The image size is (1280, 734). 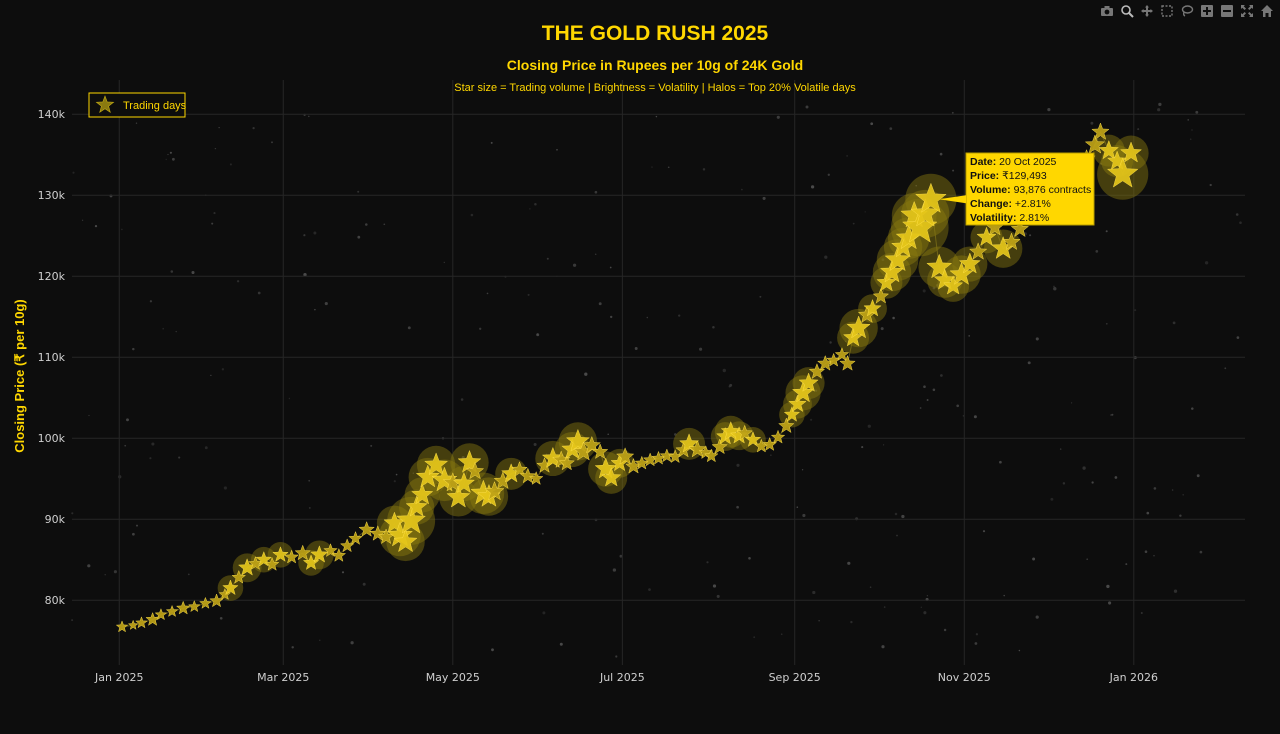 What do you see at coordinates (1187, 11) in the screenshot?
I see `lasso-select-icon` at bounding box center [1187, 11].